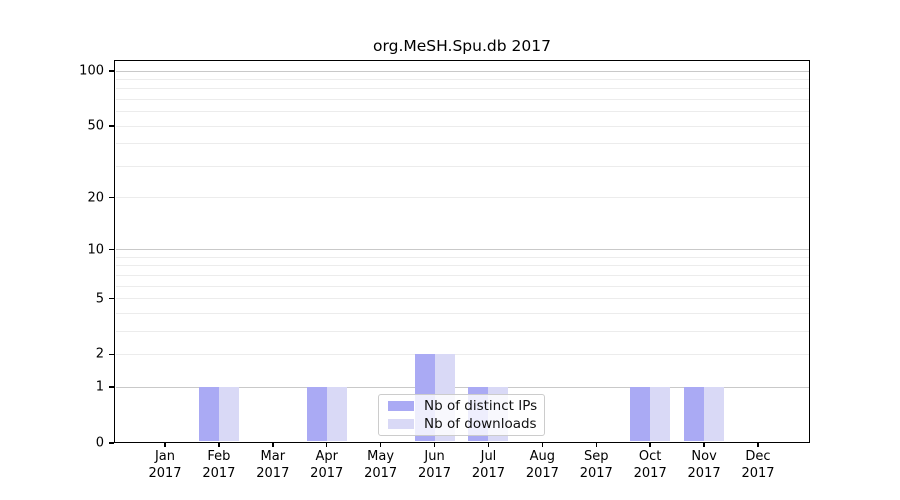  What do you see at coordinates (481, 405) in the screenshot?
I see `legend-label-distinct-ips: Nb of distinct IPs` at bounding box center [481, 405].